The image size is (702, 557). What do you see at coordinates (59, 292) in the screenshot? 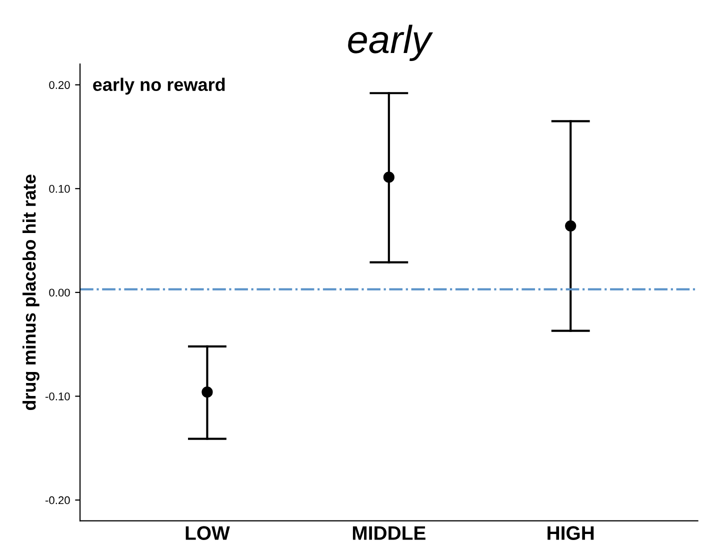
I see `y-tick-label: 0.00` at bounding box center [59, 292].